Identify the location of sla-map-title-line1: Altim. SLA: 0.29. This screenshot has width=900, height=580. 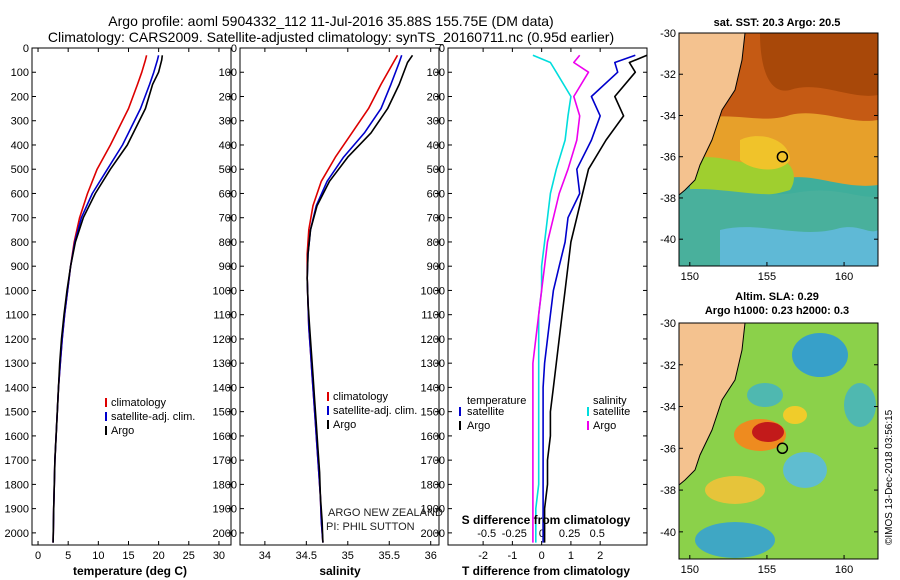
(777, 297).